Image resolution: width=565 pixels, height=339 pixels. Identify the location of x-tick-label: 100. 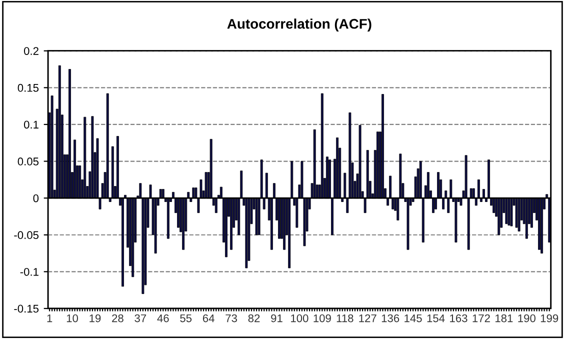
(299, 318).